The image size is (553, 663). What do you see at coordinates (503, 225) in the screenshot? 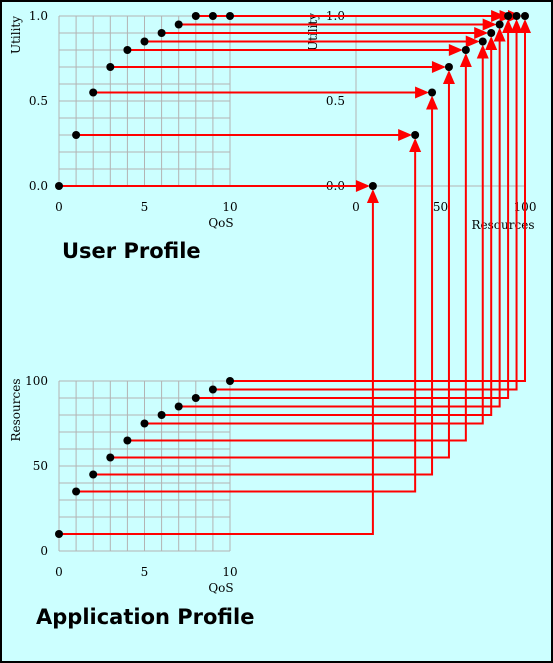
I see `x-axis-label: Resources` at bounding box center [503, 225].